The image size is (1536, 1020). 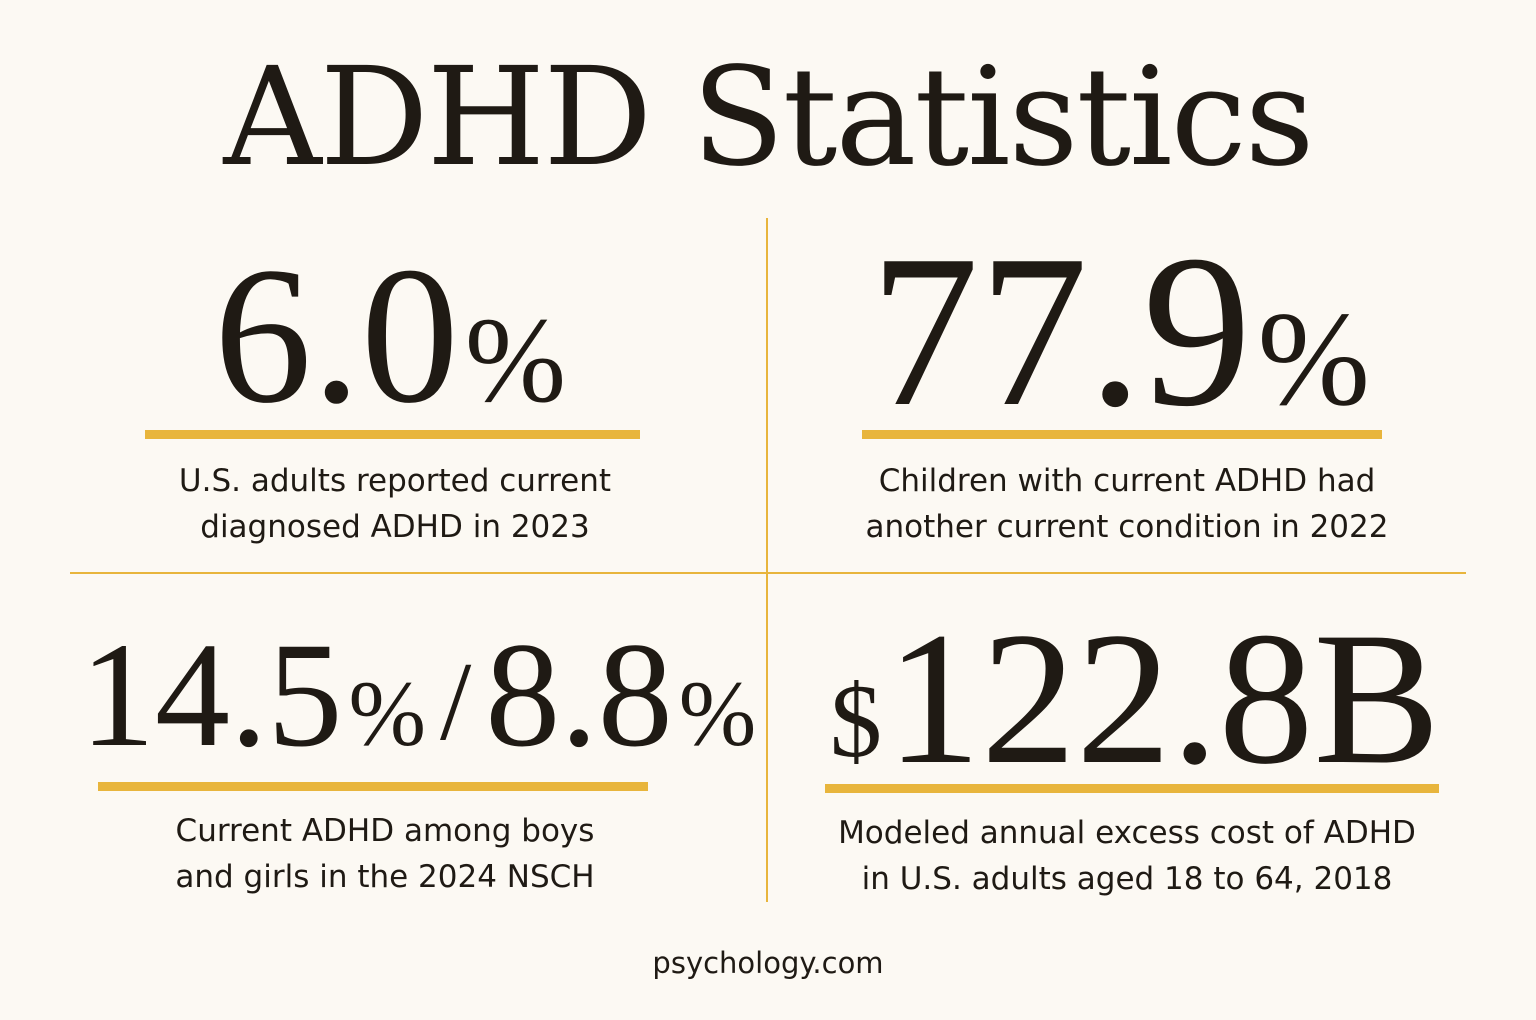 What do you see at coordinates (1122, 434) in the screenshot?
I see `stat-comorbidity-underline` at bounding box center [1122, 434].